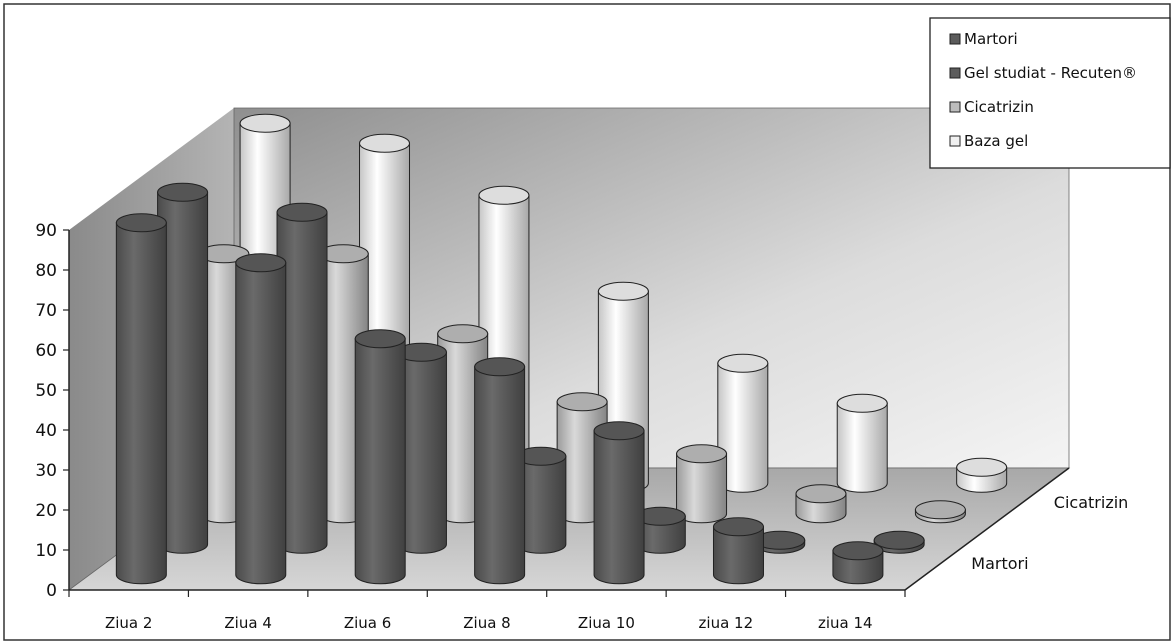  What do you see at coordinates (606, 623) in the screenshot?
I see `x-tick-label: Ziua 10` at bounding box center [606, 623].